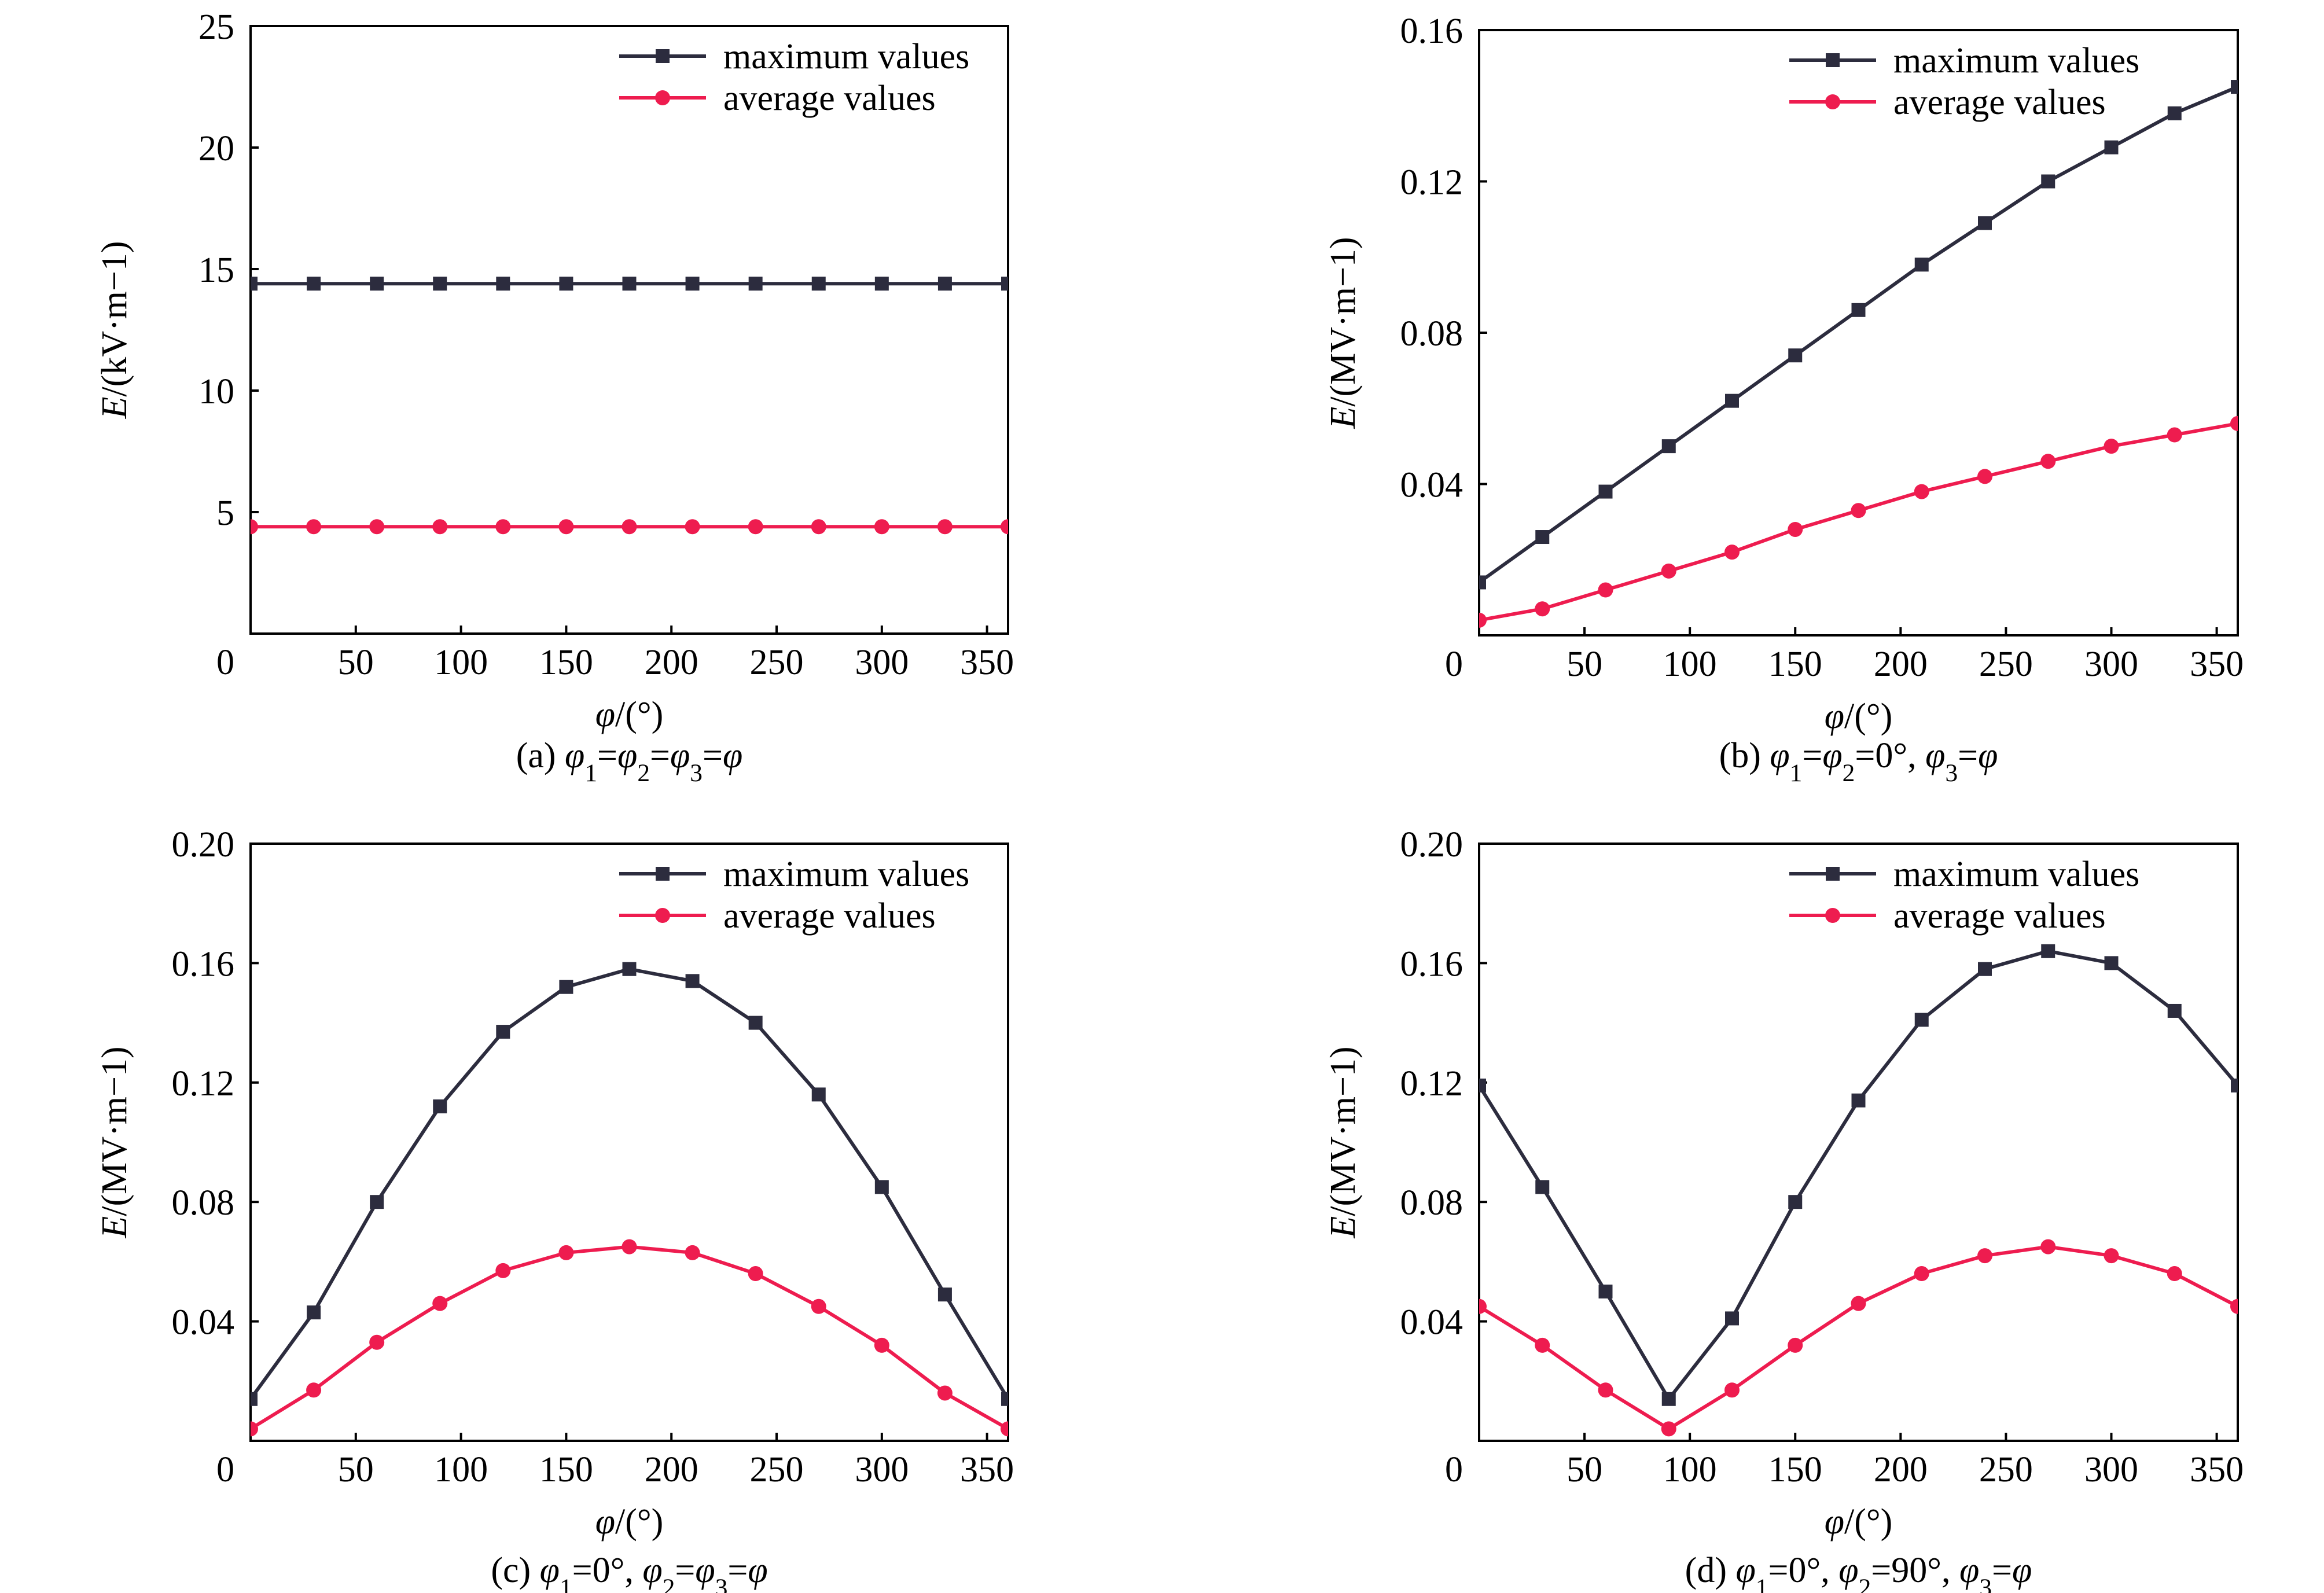 This screenshot has height=1593, width=2324. I want to click on y-tick-label: 20, so click(216, 148).